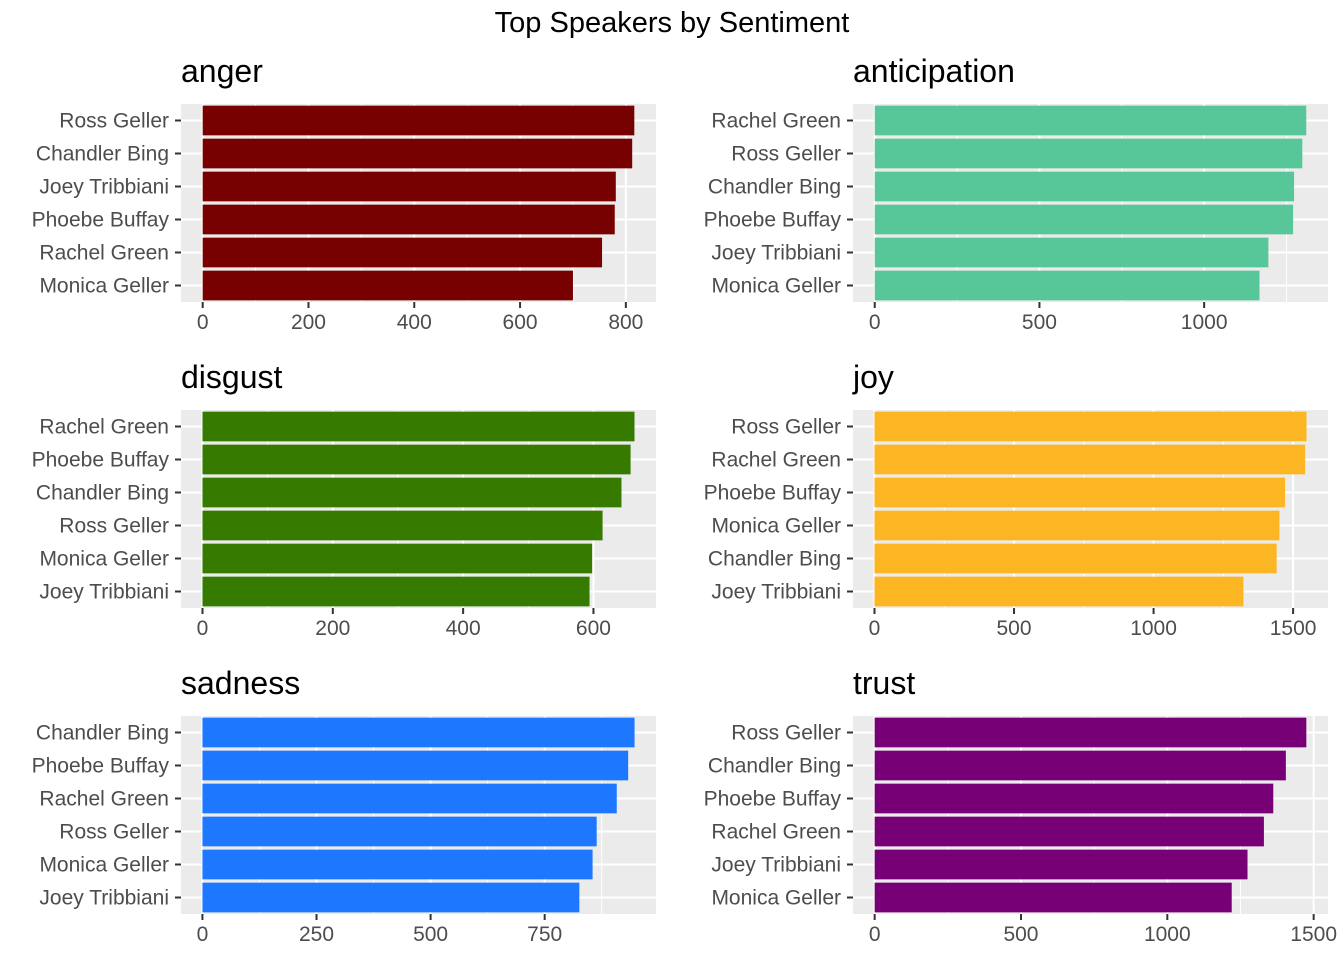 The image size is (1344, 965). I want to click on panel-title: anticipation, so click(934, 71).